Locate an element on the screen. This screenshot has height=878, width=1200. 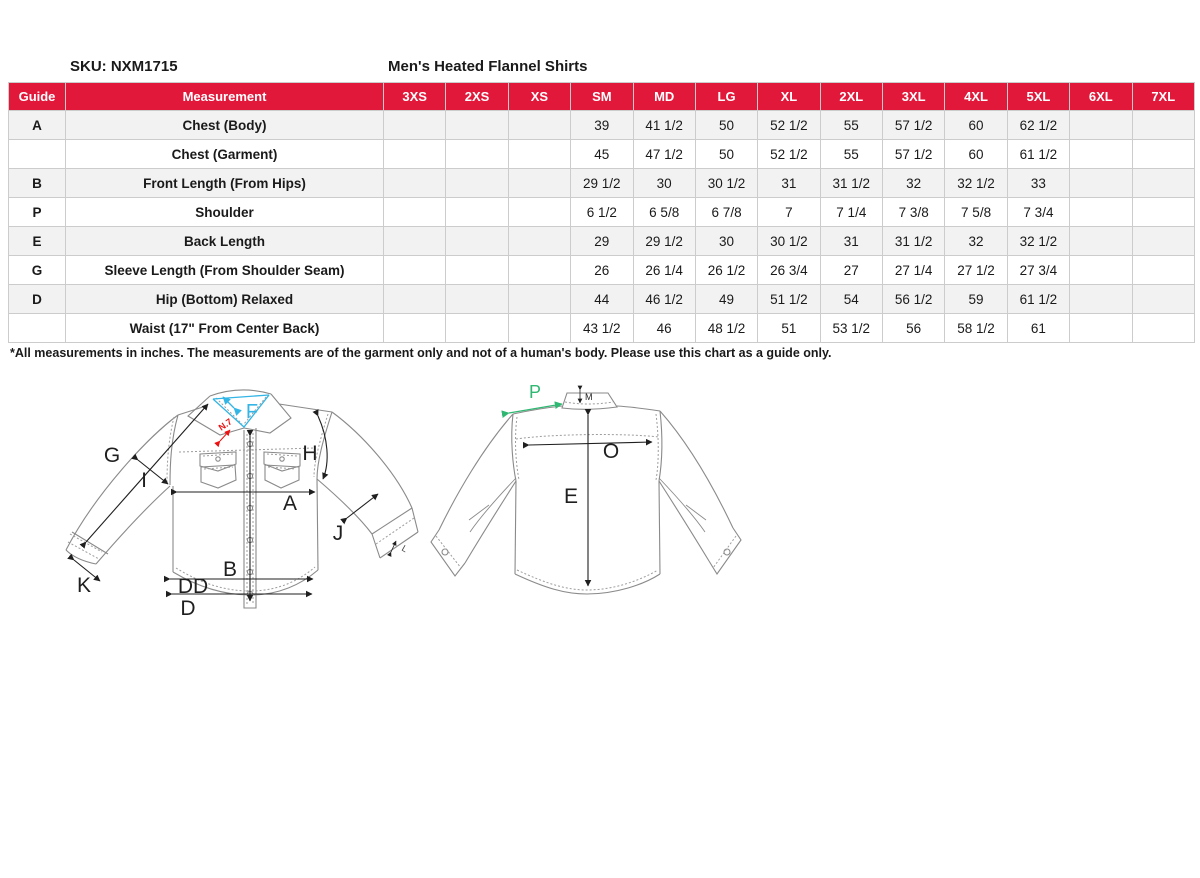
front-label-dd: DD is located at coordinates (193, 586).